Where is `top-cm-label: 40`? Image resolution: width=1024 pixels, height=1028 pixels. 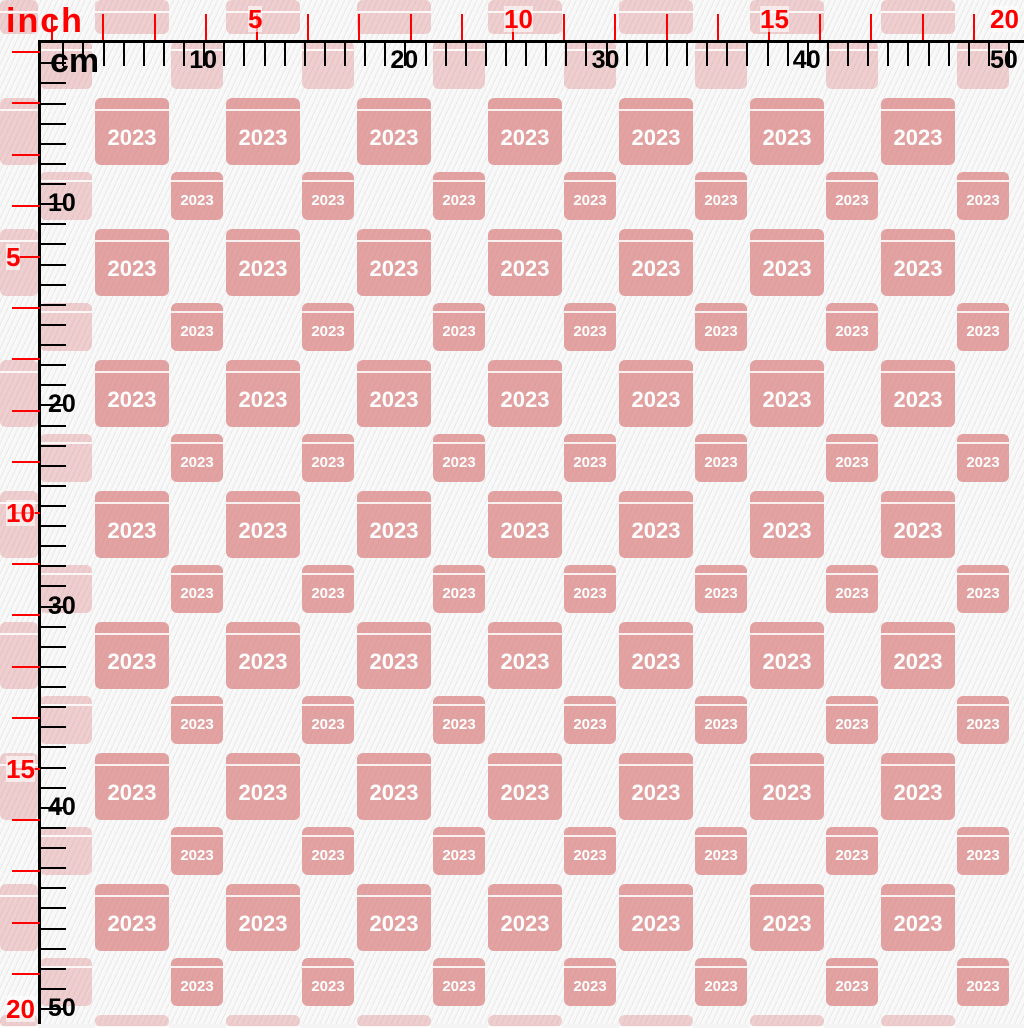 top-cm-label: 40 is located at coordinates (806, 60).